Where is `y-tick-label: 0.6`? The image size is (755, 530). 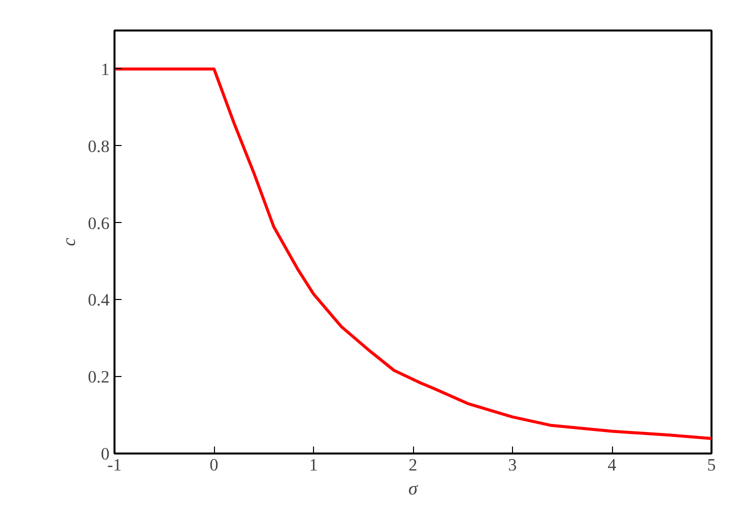
y-tick-label: 0.6 is located at coordinates (99, 223).